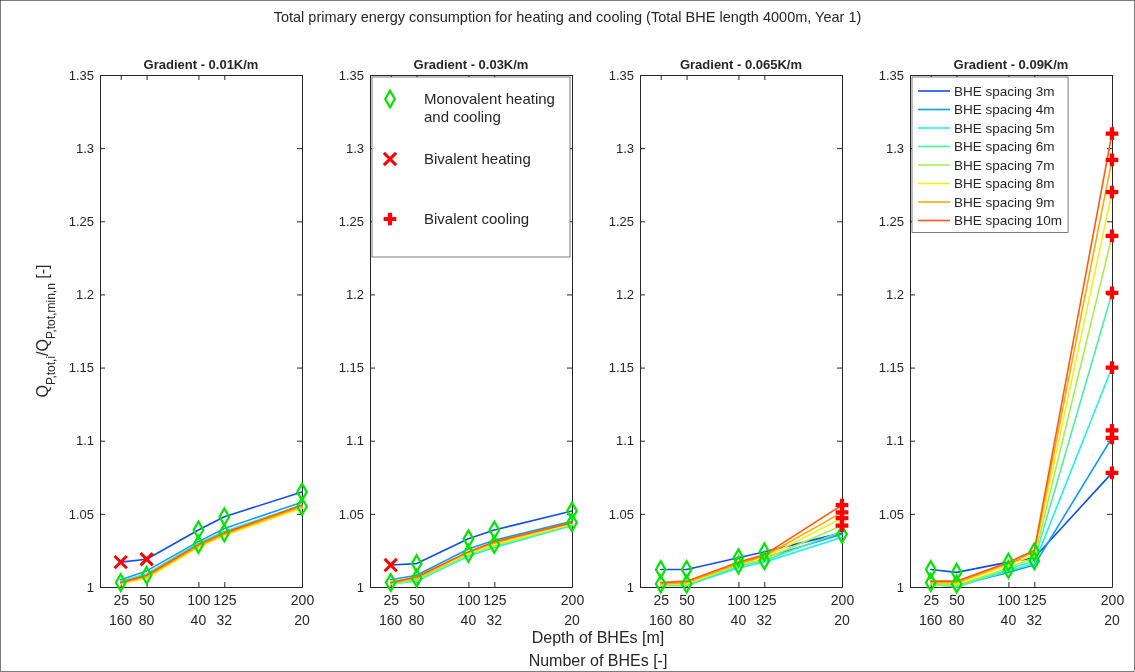 This screenshot has width=1135, height=672. I want to click on legend-label: BHE spacing 3m, so click(1004, 91).